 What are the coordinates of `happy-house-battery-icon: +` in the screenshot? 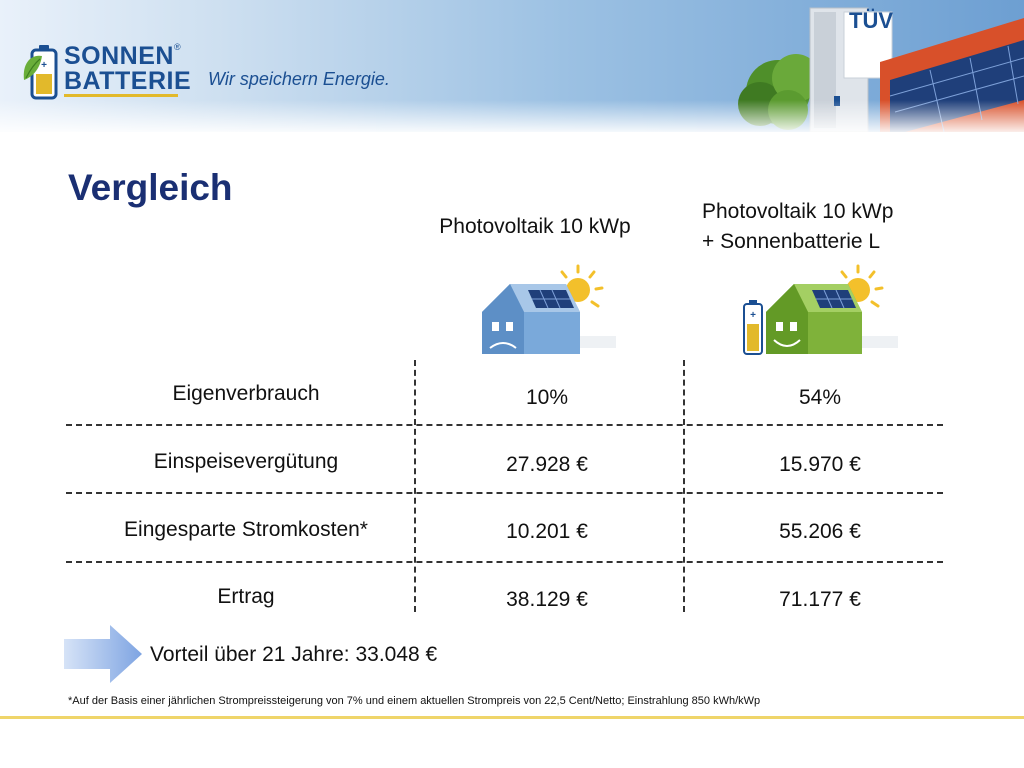 It's located at (820, 309).